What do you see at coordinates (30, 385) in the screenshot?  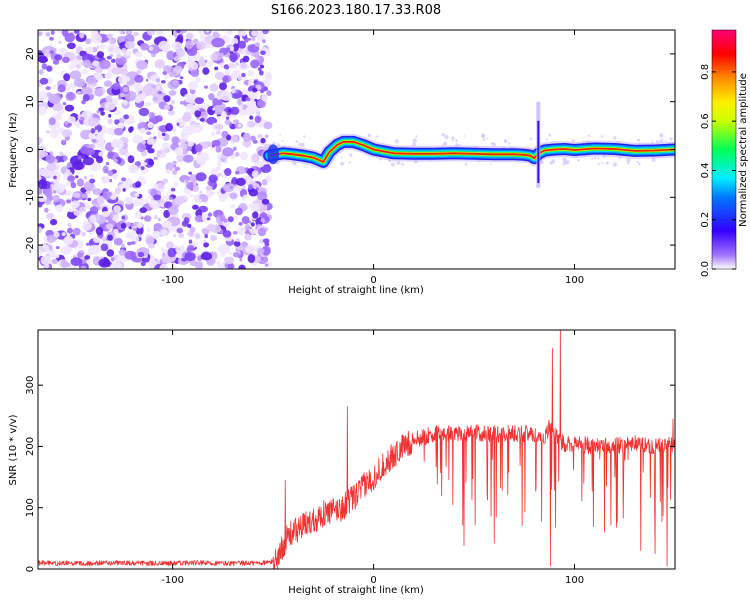 I see `snr-y-tick-label: 300` at bounding box center [30, 385].